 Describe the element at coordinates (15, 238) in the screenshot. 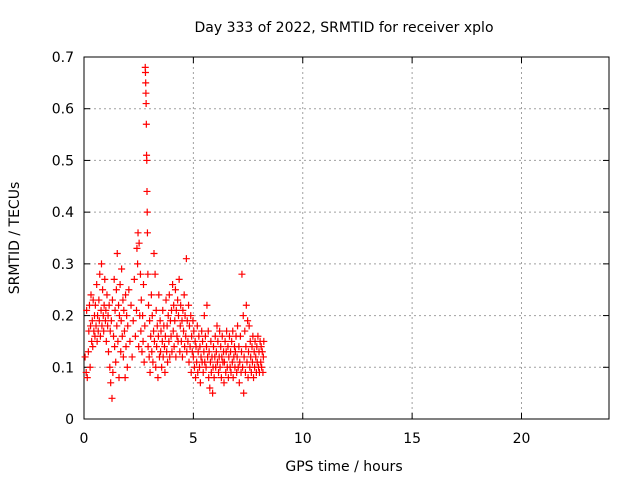

I see `y-axis-label: SRMTID / TECUs` at that location.